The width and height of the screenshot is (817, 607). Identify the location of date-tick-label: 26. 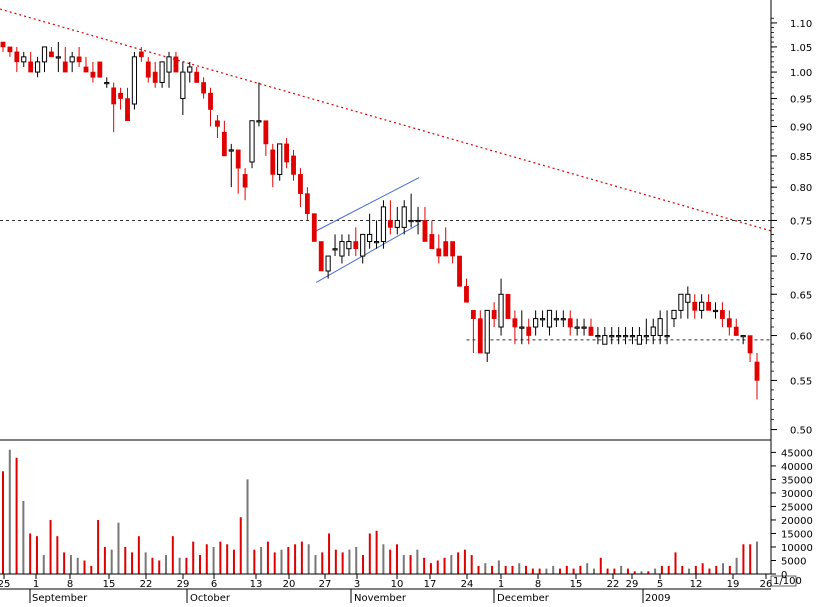
(766, 584).